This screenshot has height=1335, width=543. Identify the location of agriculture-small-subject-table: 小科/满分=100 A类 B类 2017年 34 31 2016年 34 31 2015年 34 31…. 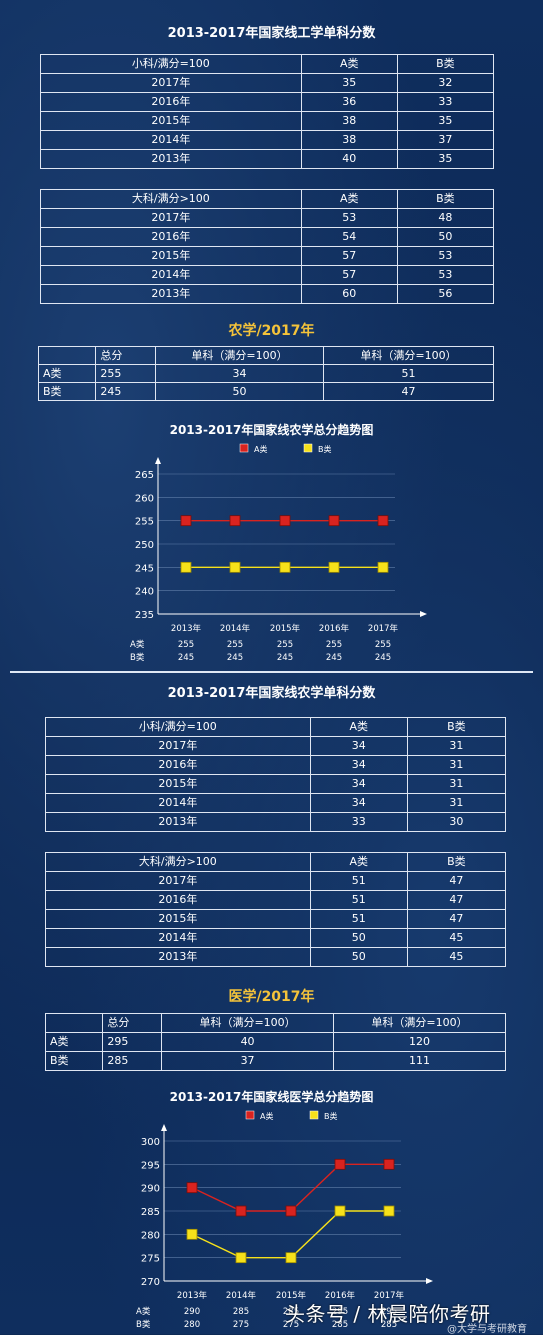
(276, 774).